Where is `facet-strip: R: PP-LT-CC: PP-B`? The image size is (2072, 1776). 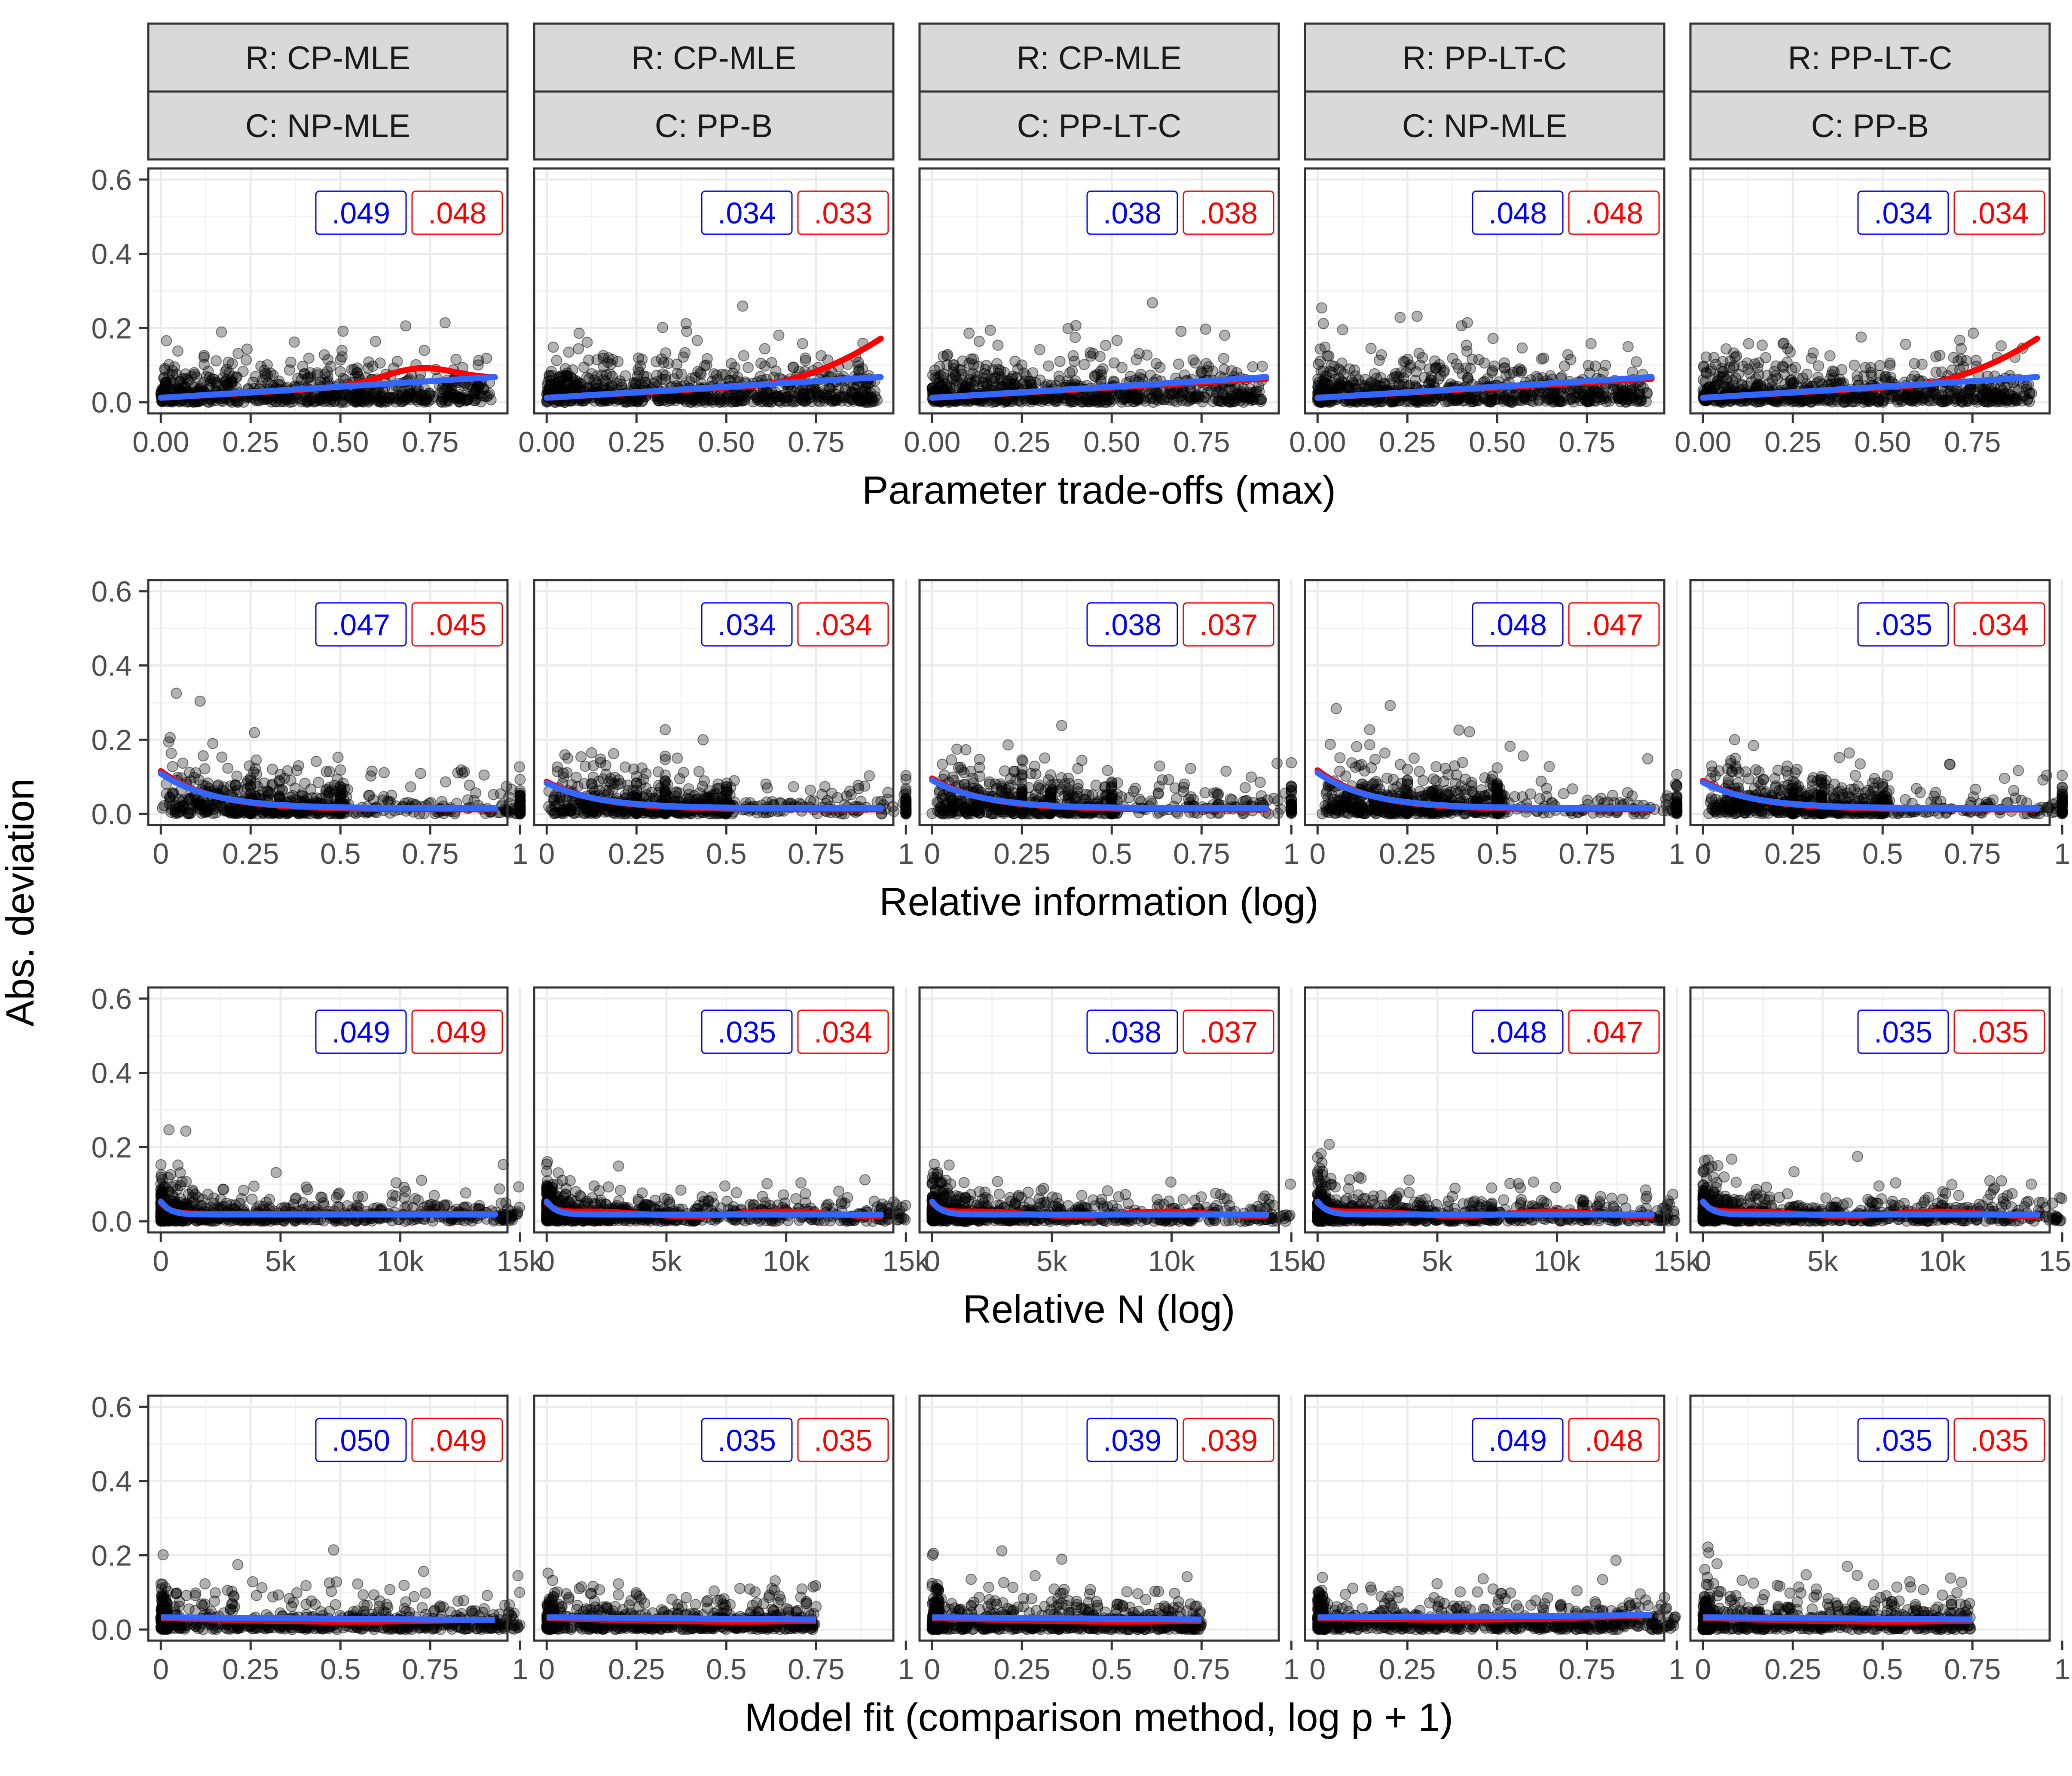
facet-strip: R: PP-LT-CC: PP-B is located at coordinates (1870, 91).